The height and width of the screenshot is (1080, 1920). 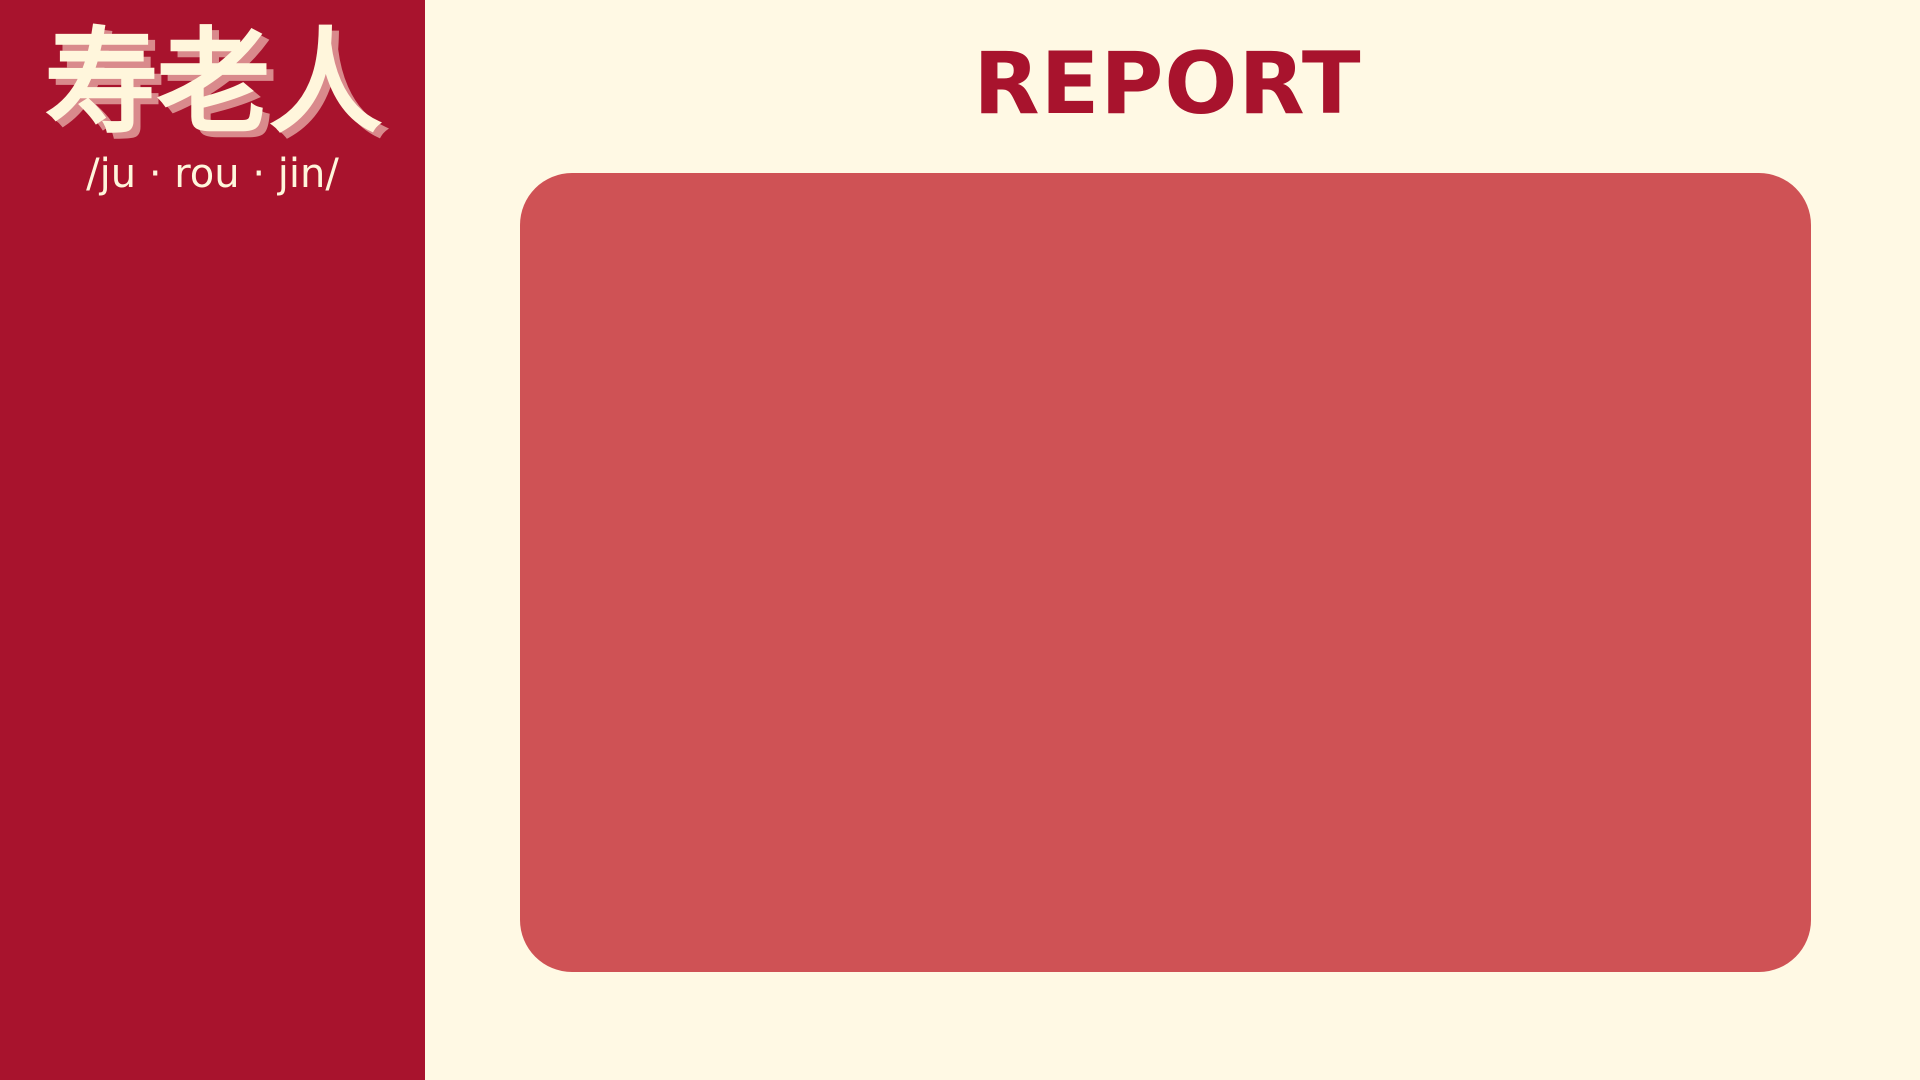 What do you see at coordinates (213, 82) in the screenshot?
I see `logo-title: 寿老人` at bounding box center [213, 82].